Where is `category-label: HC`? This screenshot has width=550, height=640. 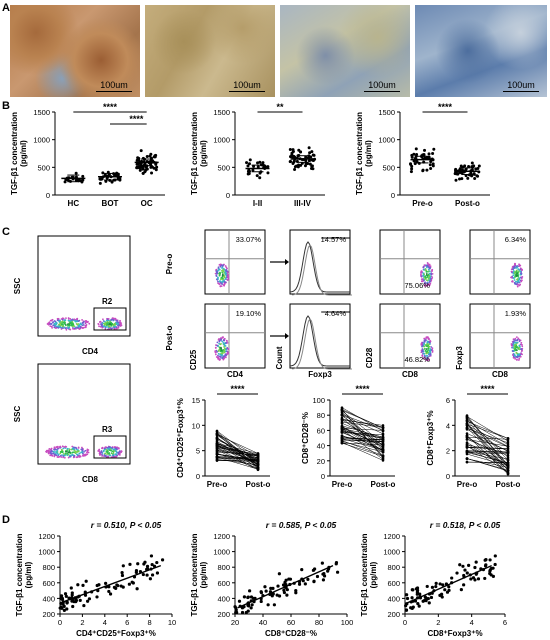 category-label: HC is located at coordinates (74, 203).